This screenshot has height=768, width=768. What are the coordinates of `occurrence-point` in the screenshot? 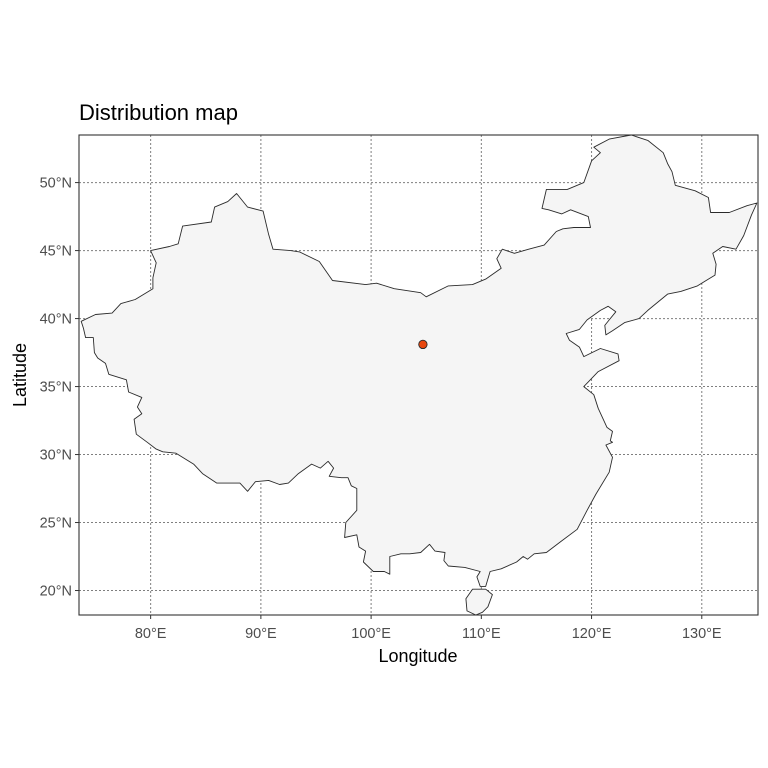 It's located at (423, 344).